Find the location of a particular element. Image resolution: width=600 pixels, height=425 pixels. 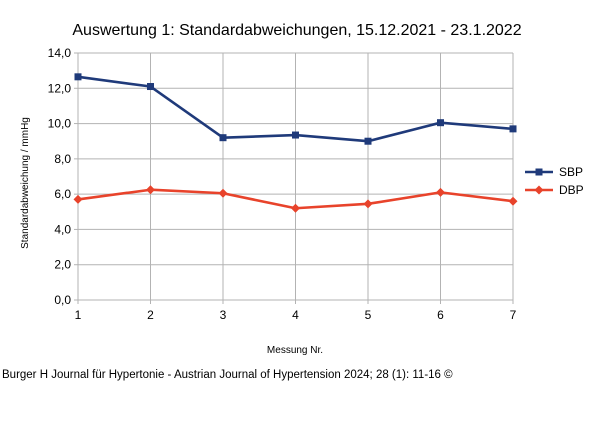

y-tick-labels: 0,0 2,0 4,0 6,0 8,0 10,0 12,0 14,0 is located at coordinates (60, 176).